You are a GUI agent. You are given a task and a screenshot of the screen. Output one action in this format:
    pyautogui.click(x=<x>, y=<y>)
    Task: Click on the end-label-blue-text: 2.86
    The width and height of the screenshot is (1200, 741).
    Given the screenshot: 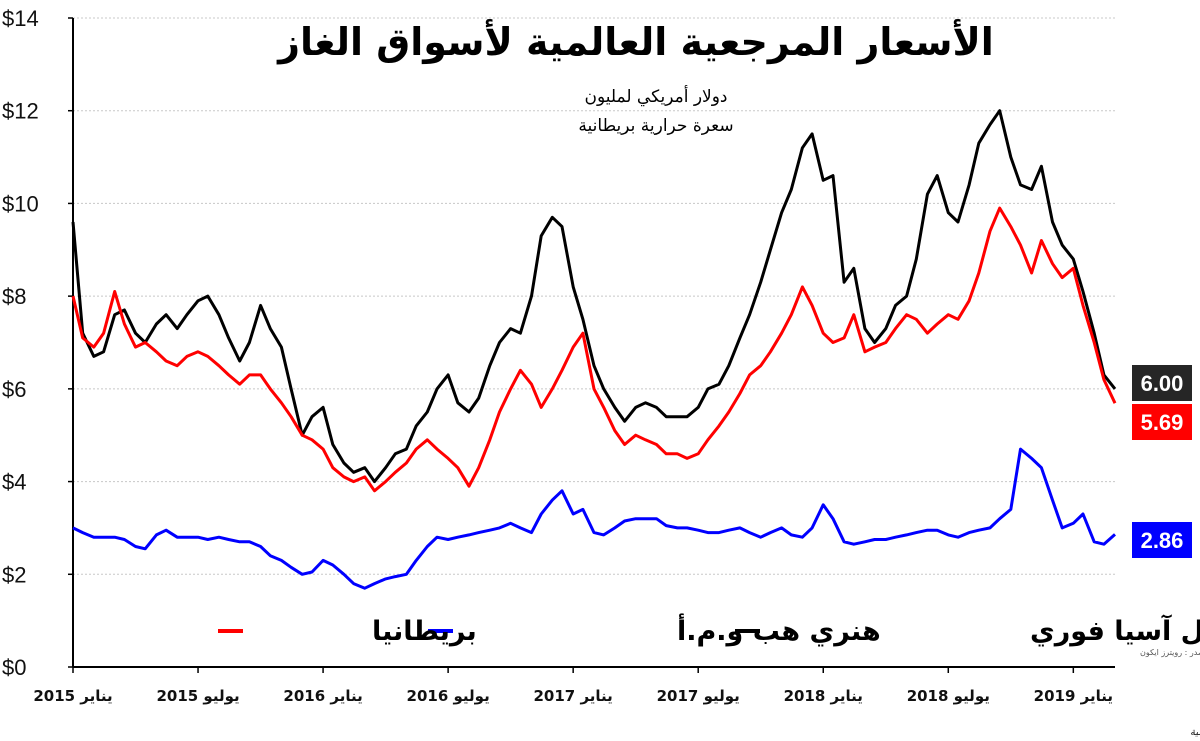 What is the action you would take?
    pyautogui.click(x=1162, y=540)
    